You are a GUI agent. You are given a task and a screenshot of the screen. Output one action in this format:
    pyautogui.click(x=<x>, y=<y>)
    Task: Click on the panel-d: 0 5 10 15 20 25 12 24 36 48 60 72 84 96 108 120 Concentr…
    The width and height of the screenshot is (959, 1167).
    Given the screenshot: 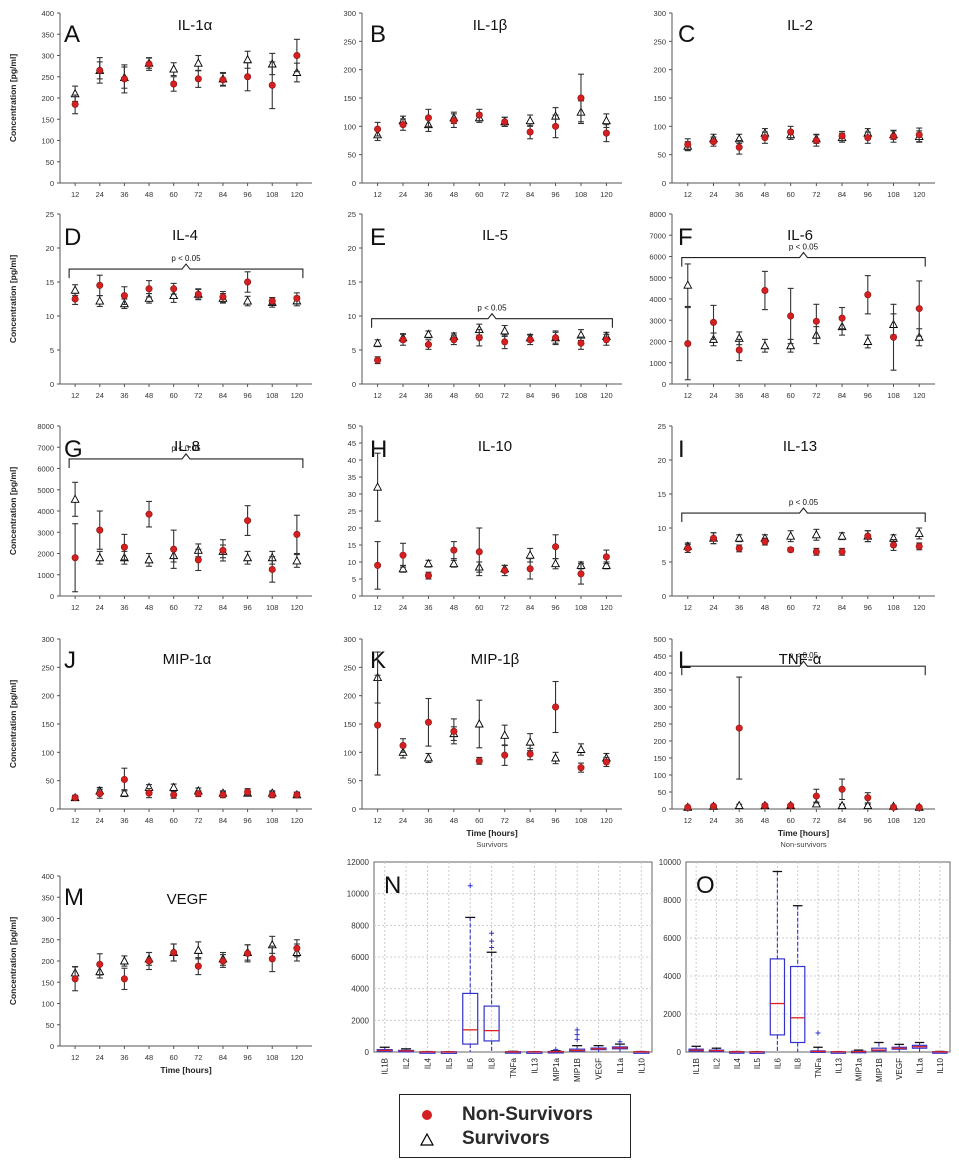 What is the action you would take?
    pyautogui.click(x=160, y=305)
    